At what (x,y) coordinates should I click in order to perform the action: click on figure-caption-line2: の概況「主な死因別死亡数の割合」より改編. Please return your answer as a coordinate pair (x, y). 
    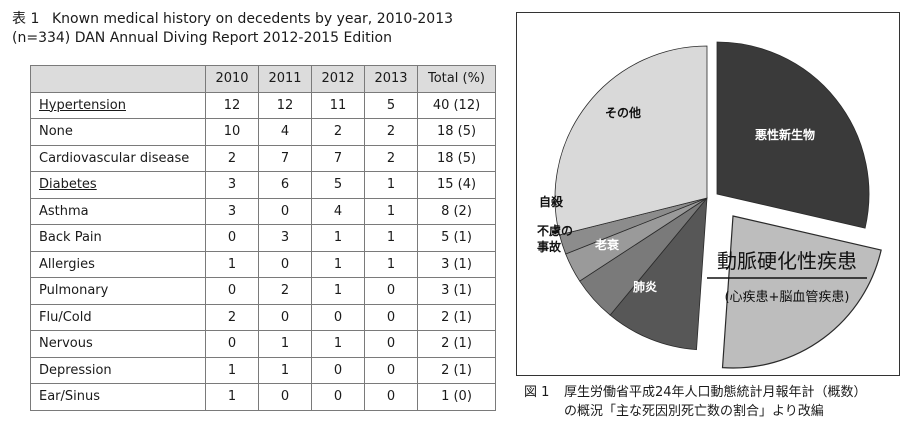
    Looking at the image, I should click on (694, 411).